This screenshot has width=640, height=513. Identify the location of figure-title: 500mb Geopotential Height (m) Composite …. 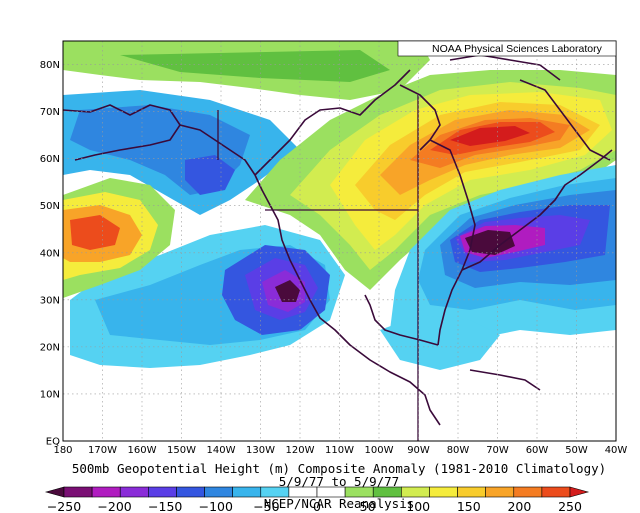
(339, 468).